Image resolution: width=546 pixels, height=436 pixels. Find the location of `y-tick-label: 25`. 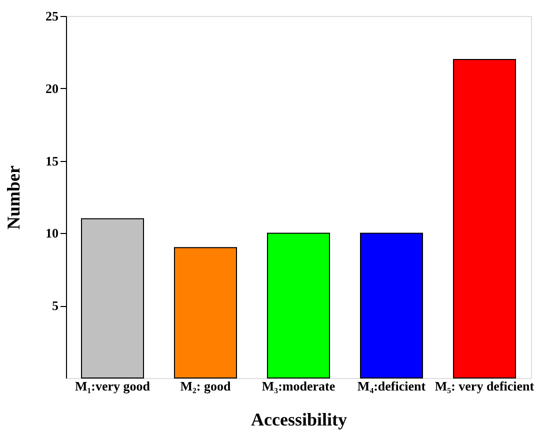

y-tick-label: 25 is located at coordinates (52, 16).